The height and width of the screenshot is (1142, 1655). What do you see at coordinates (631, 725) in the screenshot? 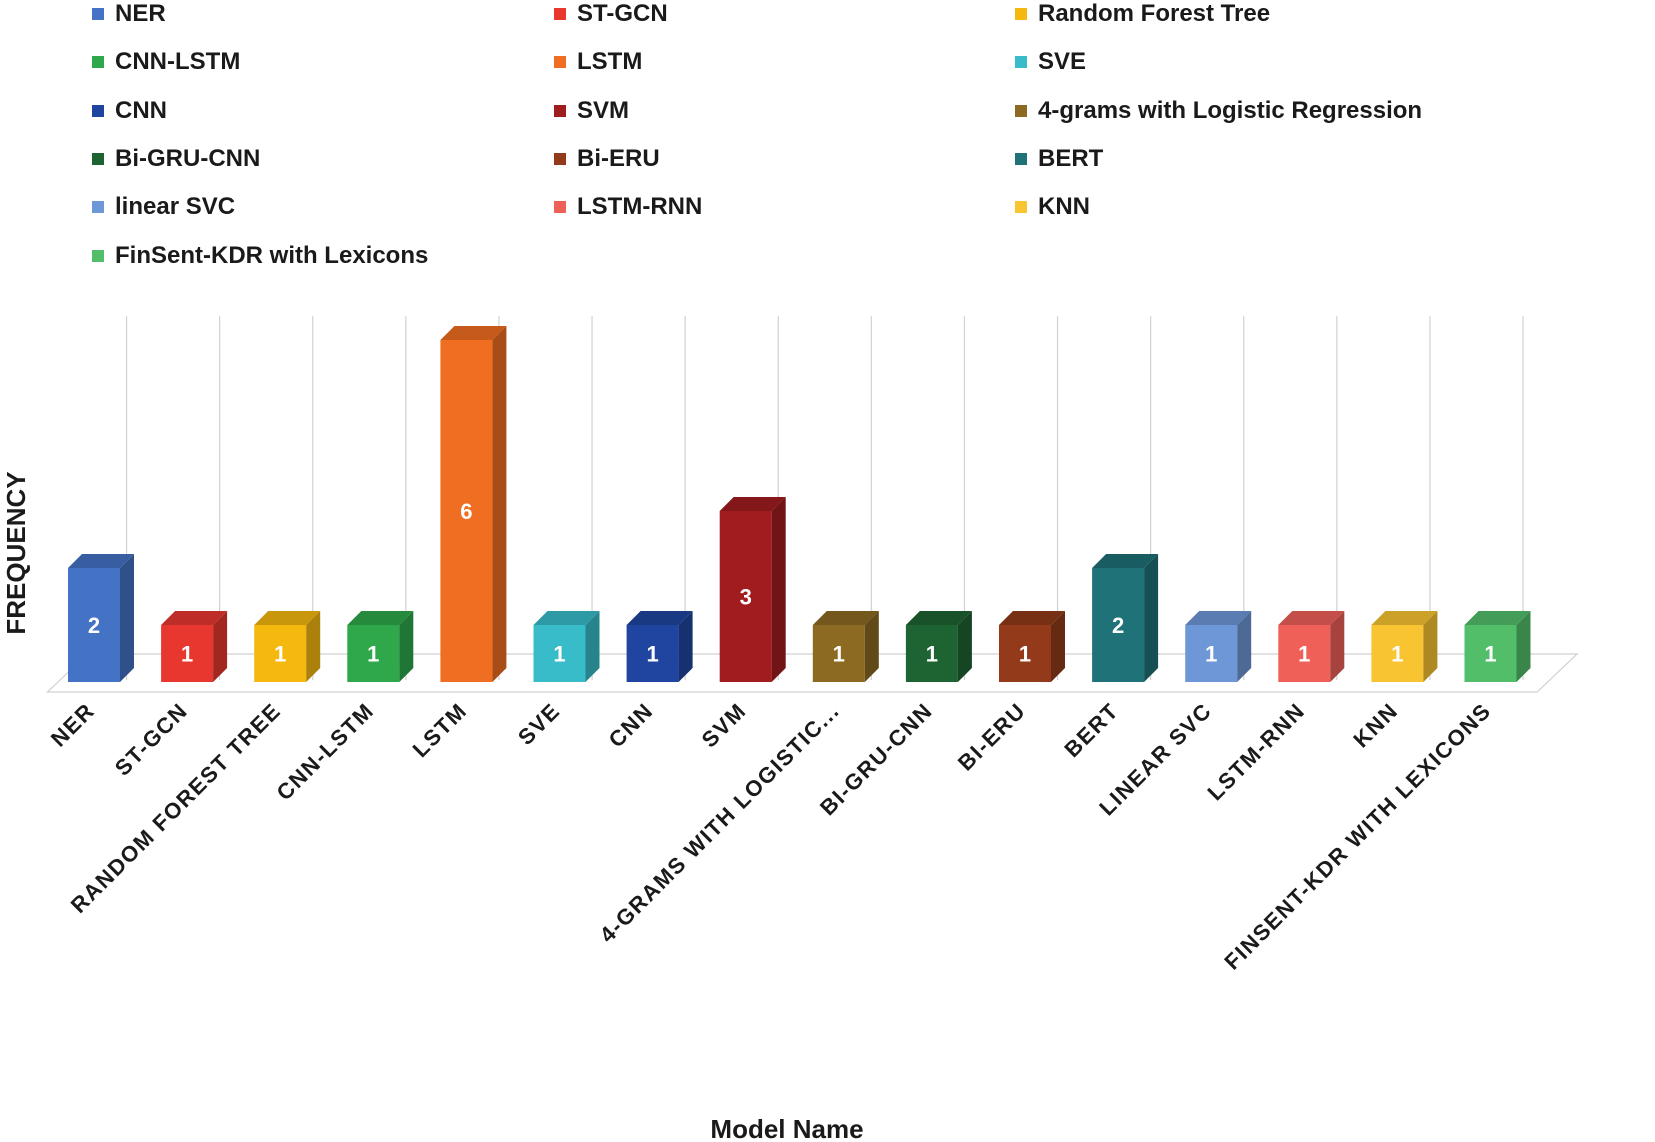
I see `x-tick-label: CNN` at bounding box center [631, 725].